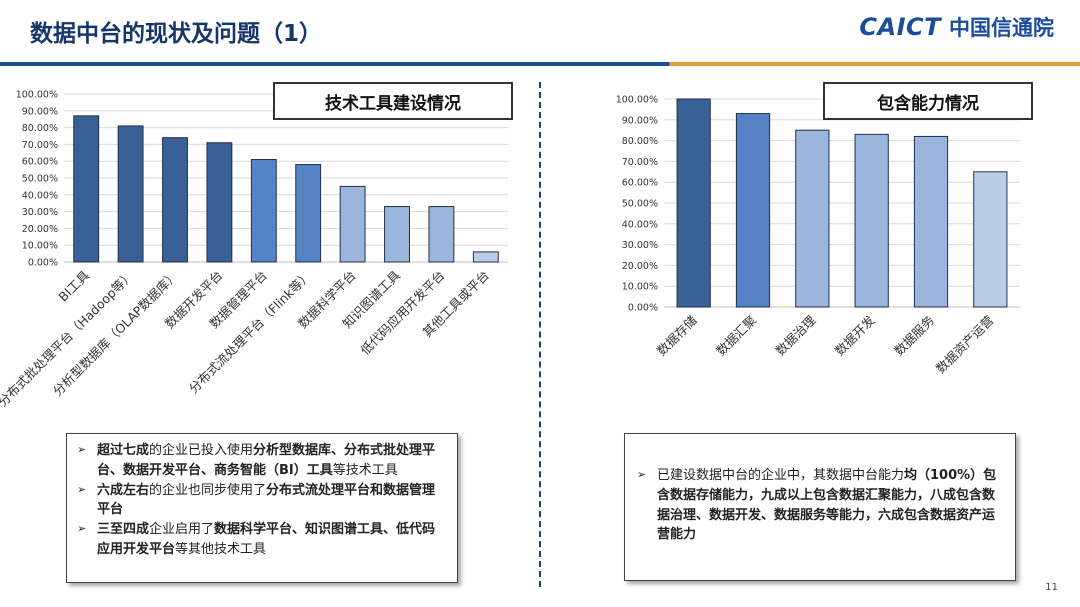  What do you see at coordinates (365, 470) in the screenshot?
I see `text-run: 等技术工具` at bounding box center [365, 470].